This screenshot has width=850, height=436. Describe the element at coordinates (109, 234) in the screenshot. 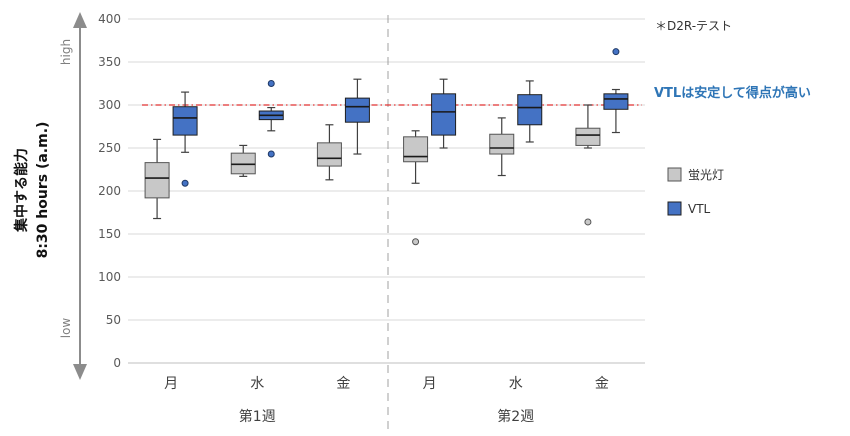

I see `y-tick-label: 150` at that location.